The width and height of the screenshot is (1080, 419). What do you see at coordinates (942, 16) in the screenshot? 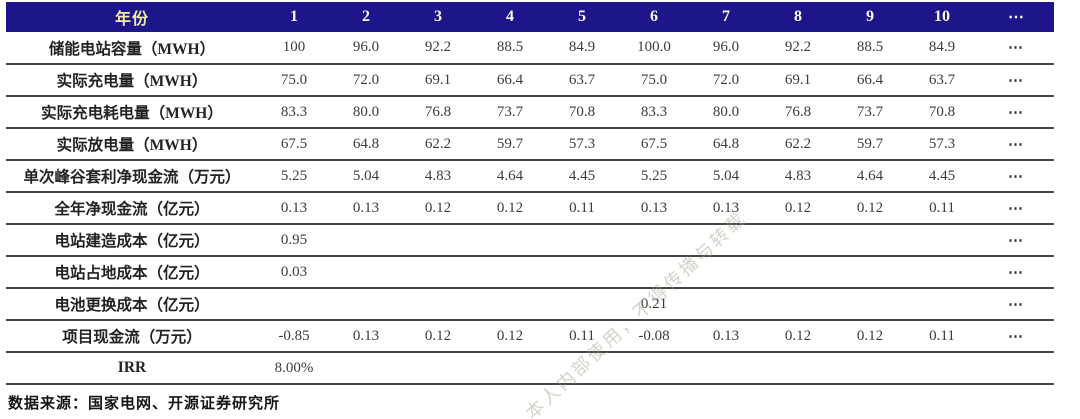
I see `year-number-cell: 10` at bounding box center [942, 16].